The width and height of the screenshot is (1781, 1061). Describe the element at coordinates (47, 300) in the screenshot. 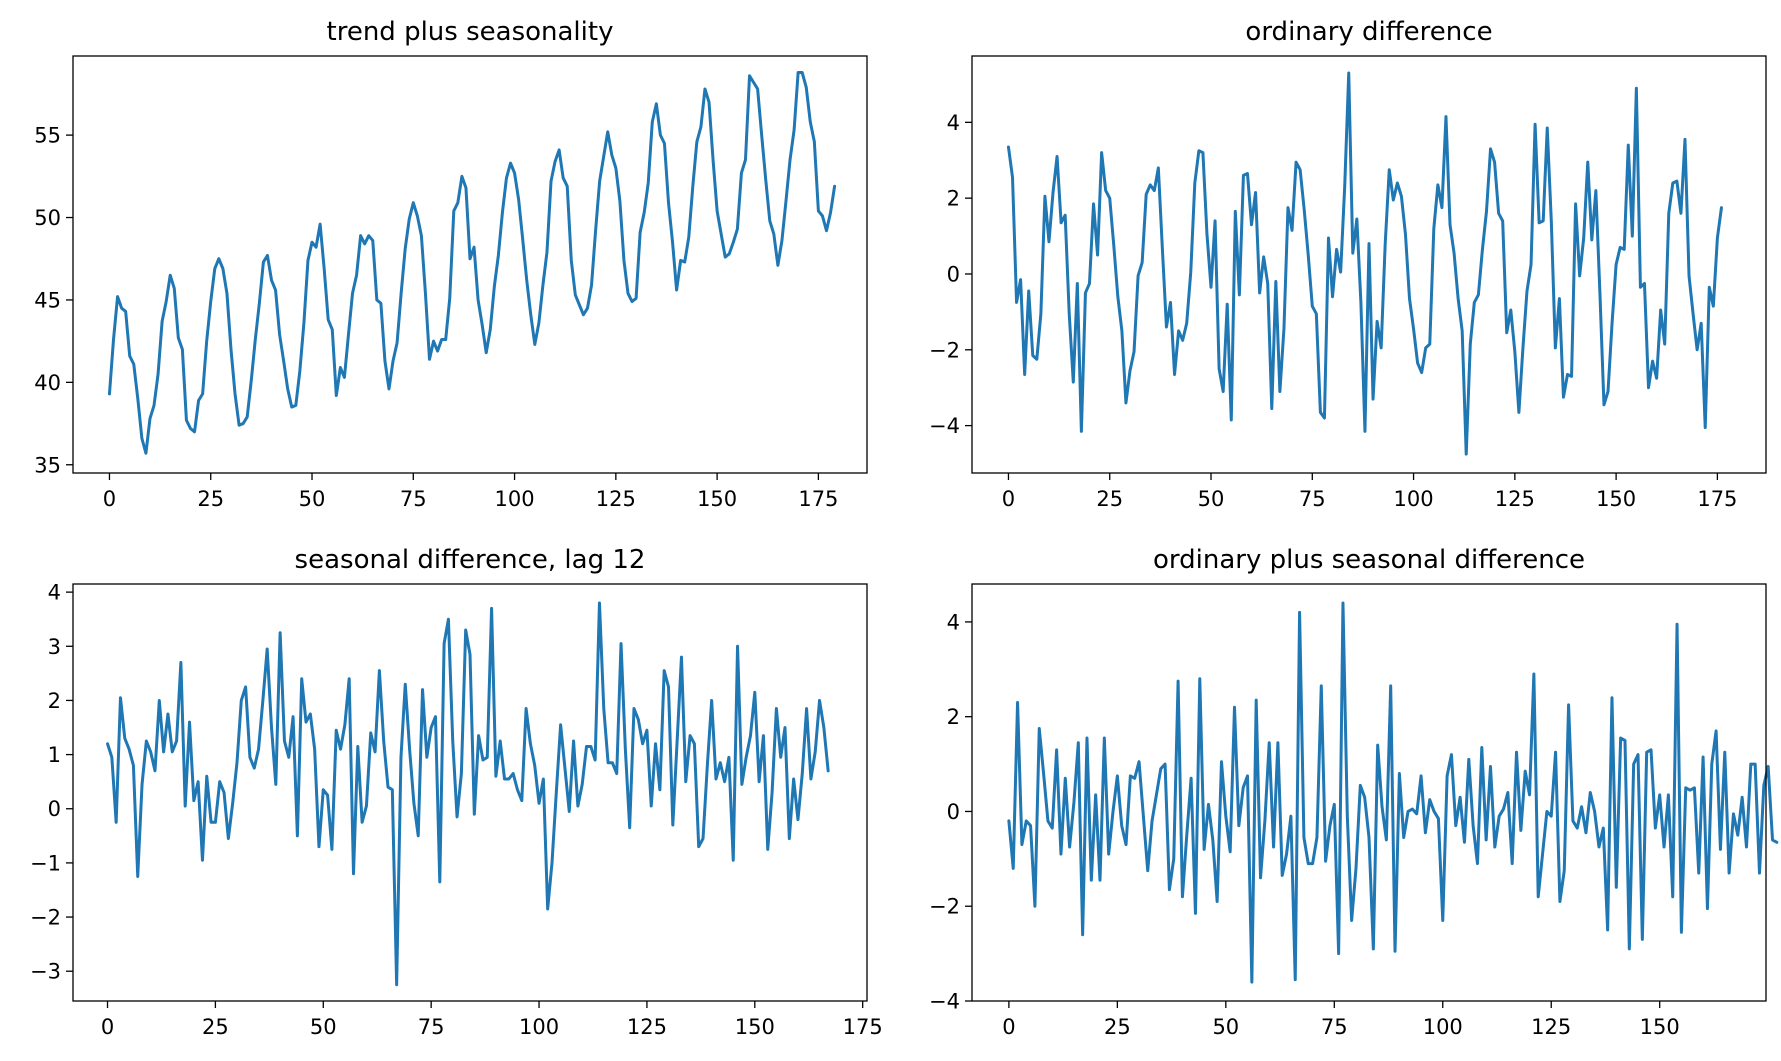

I see `y-tick-label: 45` at that location.